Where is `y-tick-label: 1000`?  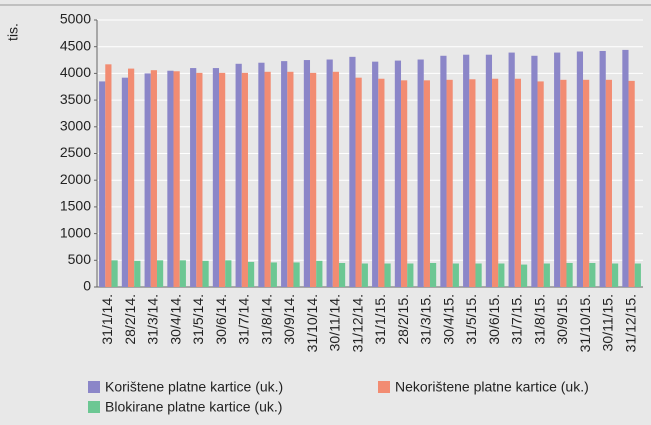
y-tick-label: 1000 is located at coordinates (75, 232).